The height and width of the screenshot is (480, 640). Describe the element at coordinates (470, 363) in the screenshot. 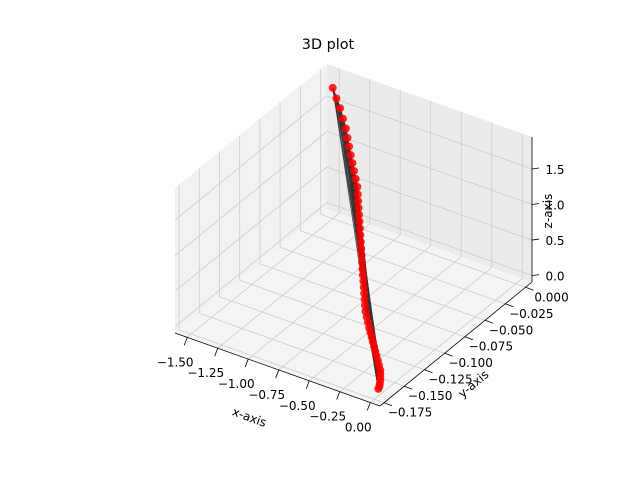

I see `y-tick-label: −0.100` at that location.